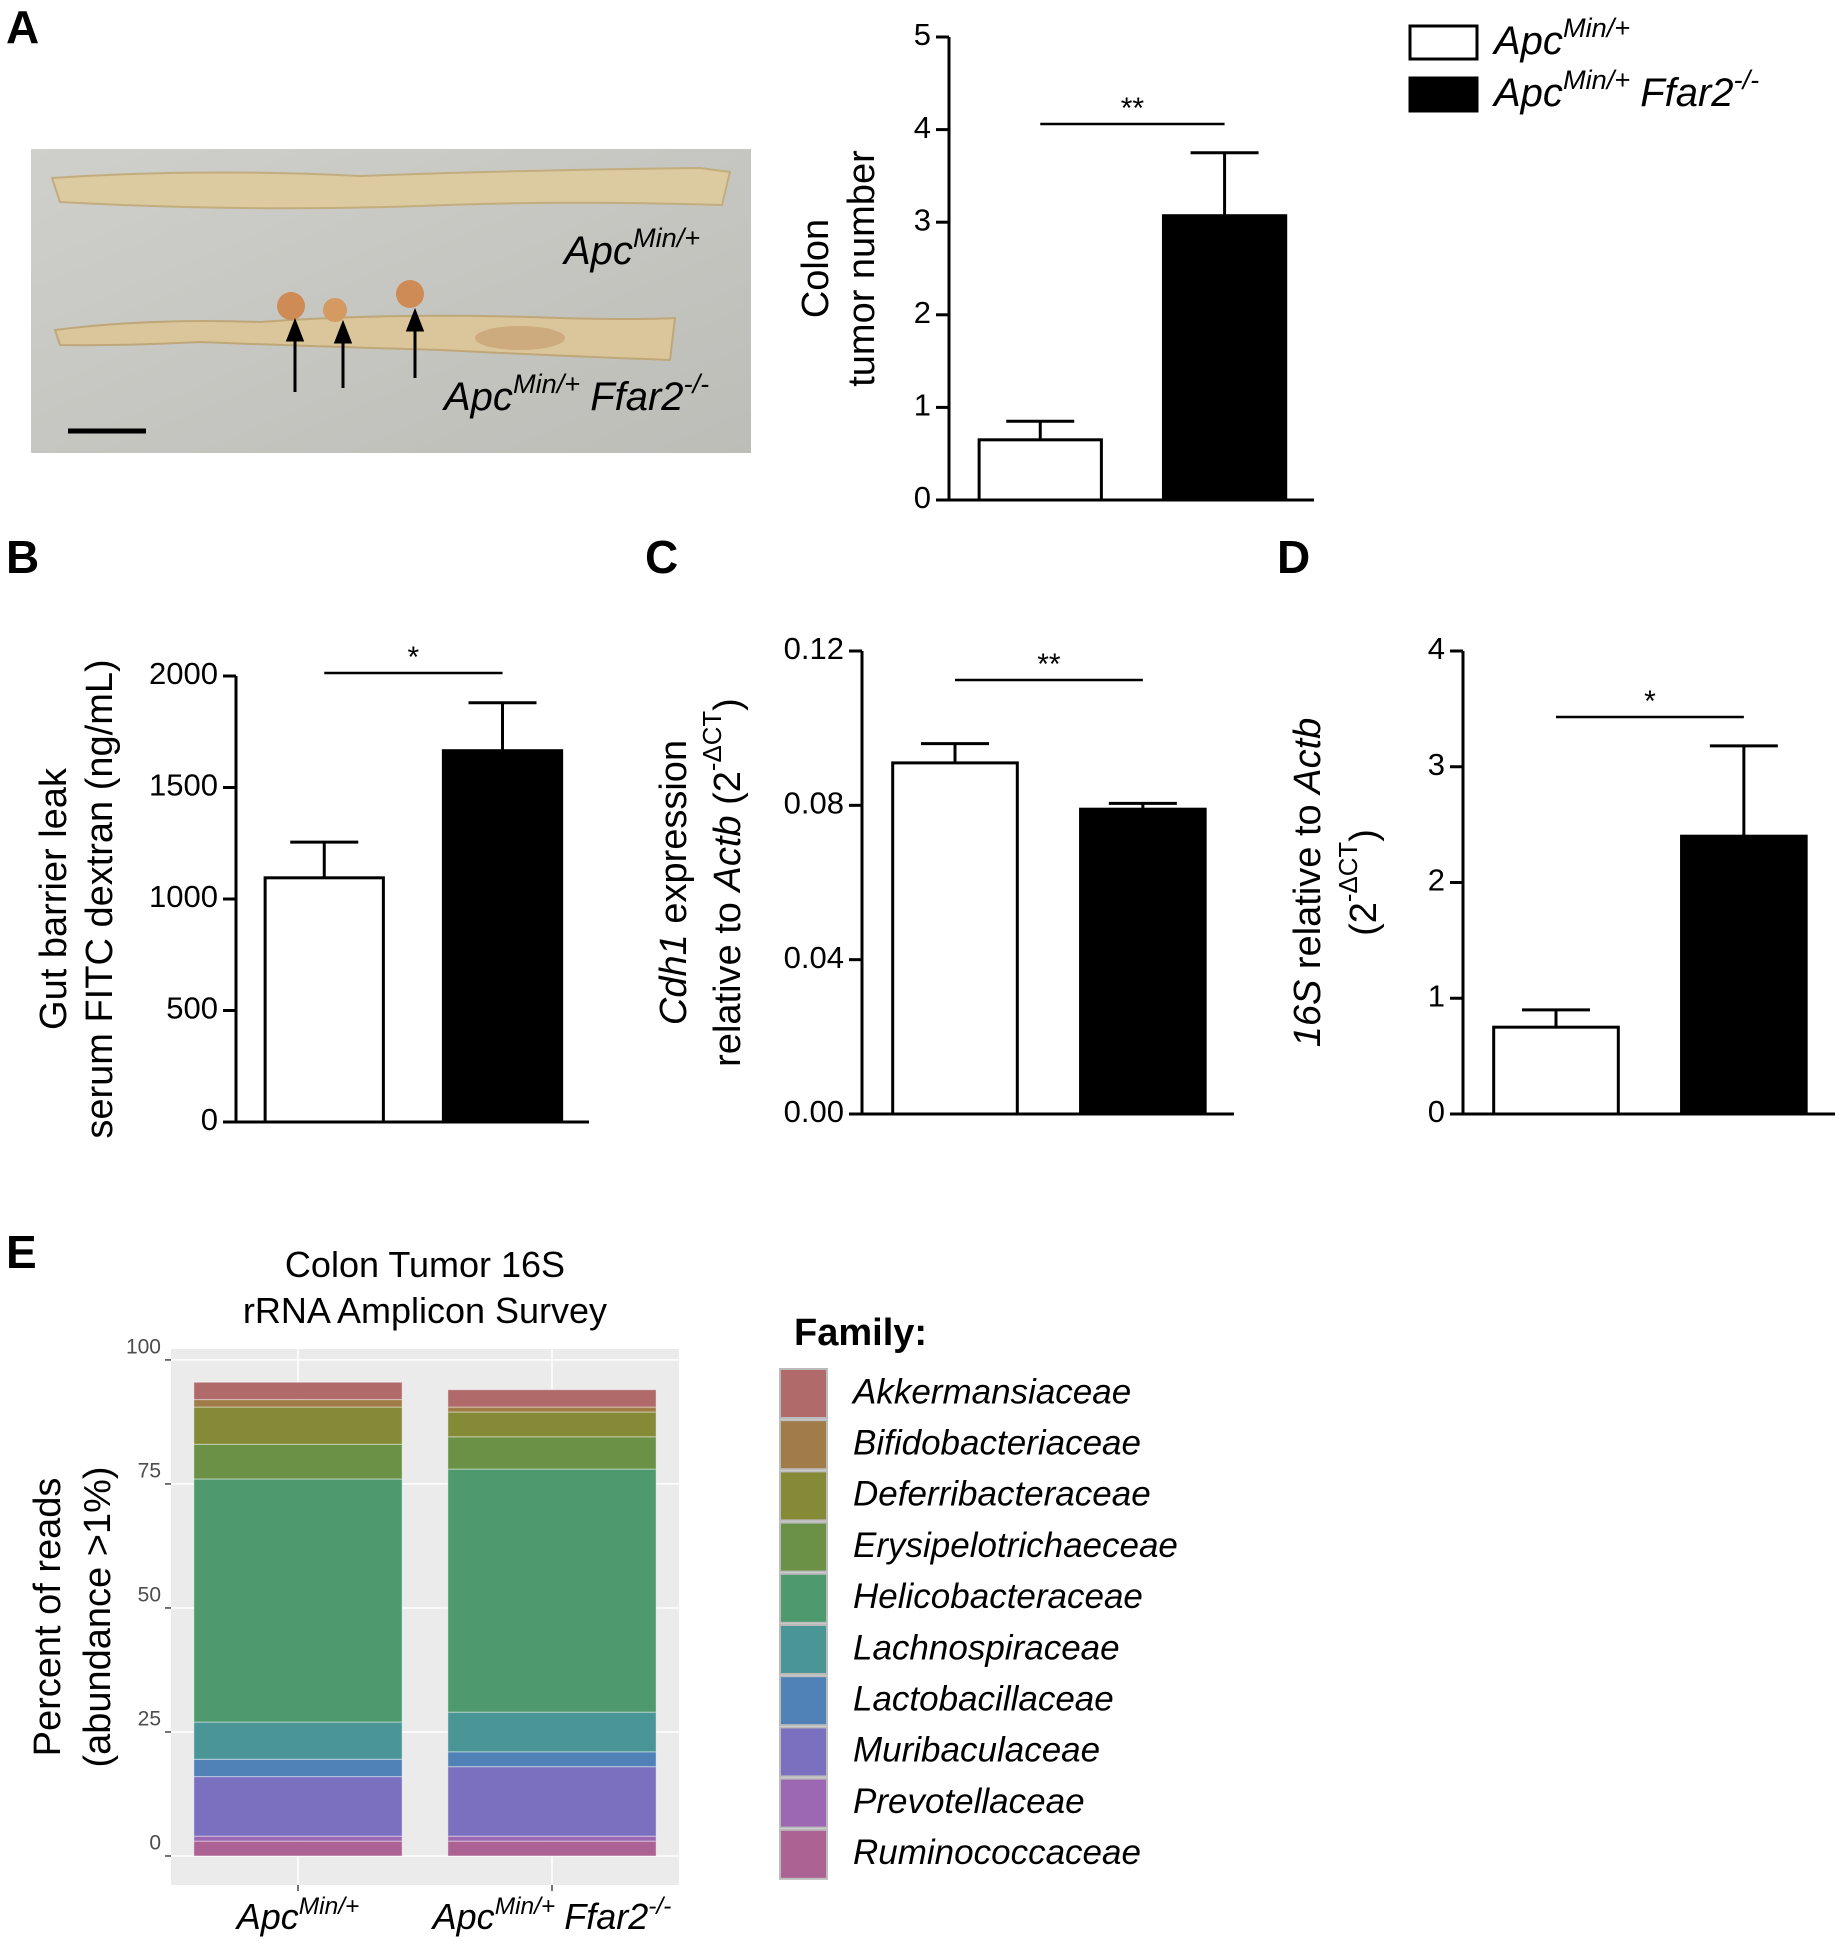 The width and height of the screenshot is (1847, 1955). I want to click on legend-label: Bifidobacteriaceae, so click(997, 1442).